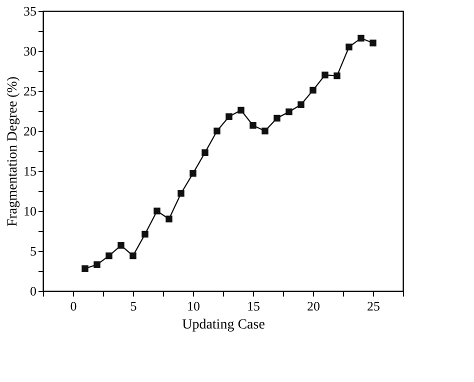 The width and height of the screenshot is (474, 382). What do you see at coordinates (30, 131) in the screenshot?
I see `y-tick-label: 20` at bounding box center [30, 131].